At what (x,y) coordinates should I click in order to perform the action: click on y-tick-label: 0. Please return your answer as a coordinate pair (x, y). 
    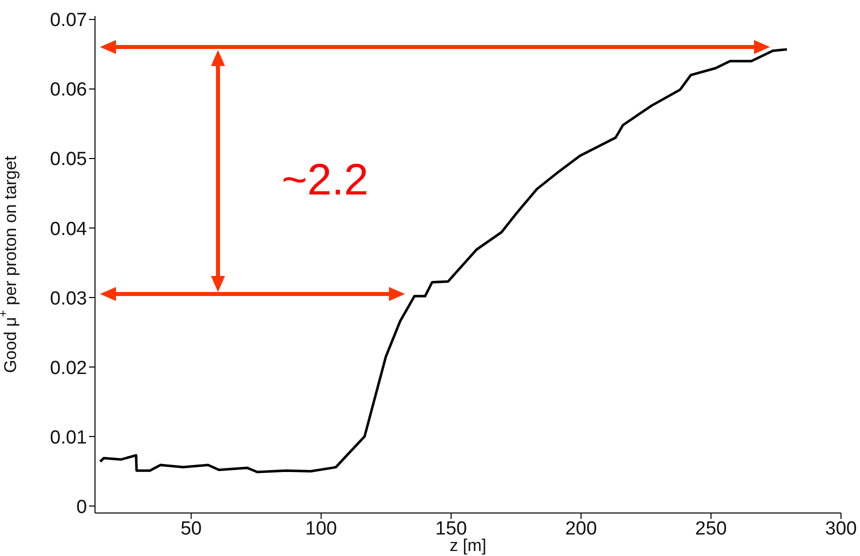
    Looking at the image, I should click on (81, 507).